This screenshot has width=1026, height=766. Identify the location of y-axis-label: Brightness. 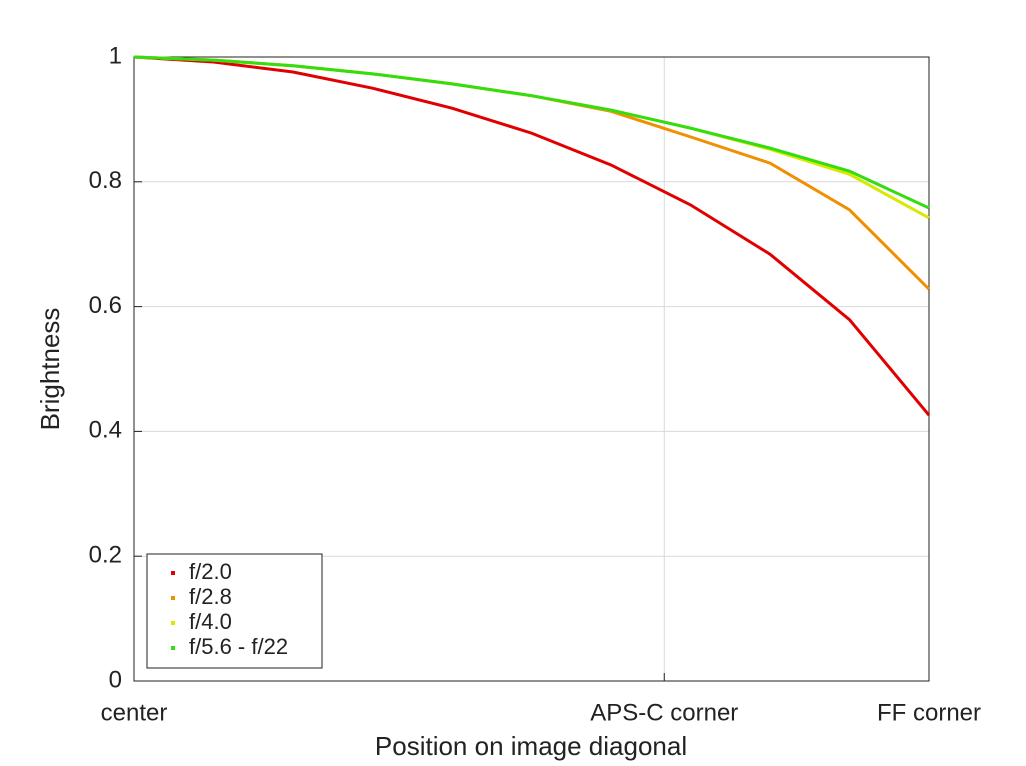
(50, 369).